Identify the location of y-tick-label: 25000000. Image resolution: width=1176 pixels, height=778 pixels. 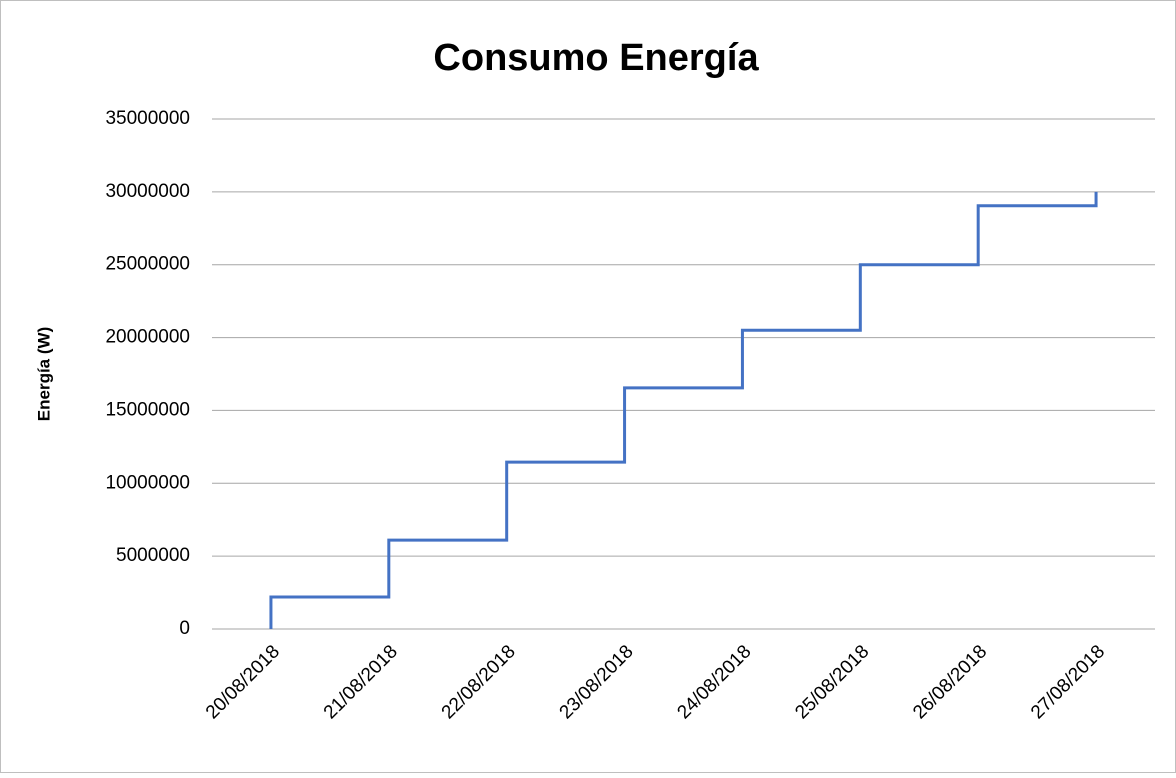
(147, 264).